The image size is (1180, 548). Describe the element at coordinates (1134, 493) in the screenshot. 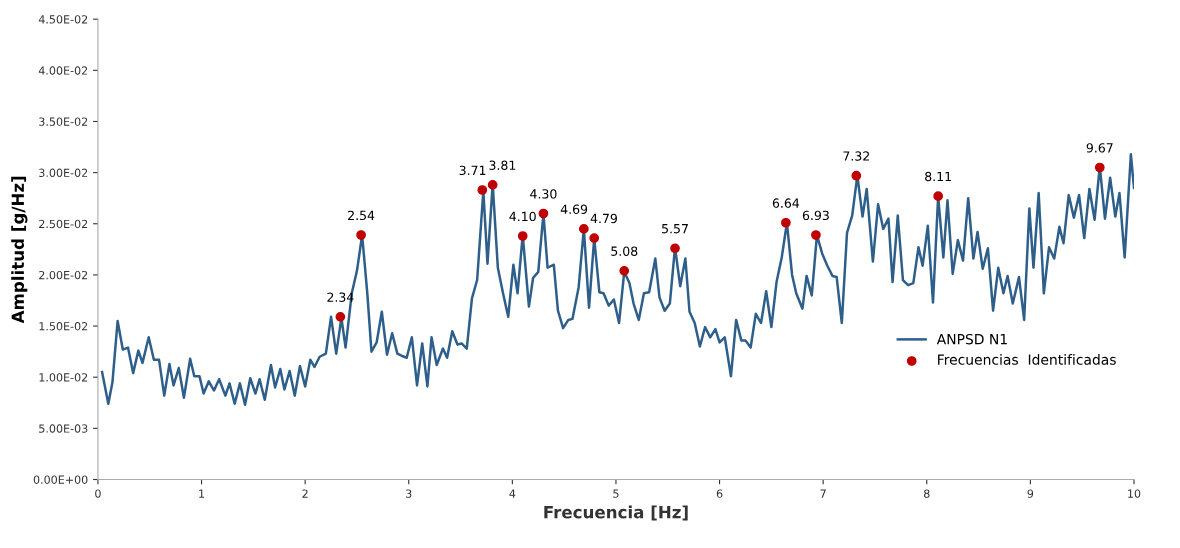

I see `x-tick-label: 10` at that location.